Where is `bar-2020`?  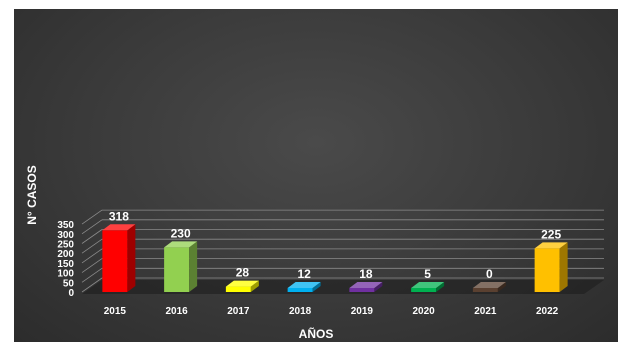
bar-2020 is located at coordinates (428, 287).